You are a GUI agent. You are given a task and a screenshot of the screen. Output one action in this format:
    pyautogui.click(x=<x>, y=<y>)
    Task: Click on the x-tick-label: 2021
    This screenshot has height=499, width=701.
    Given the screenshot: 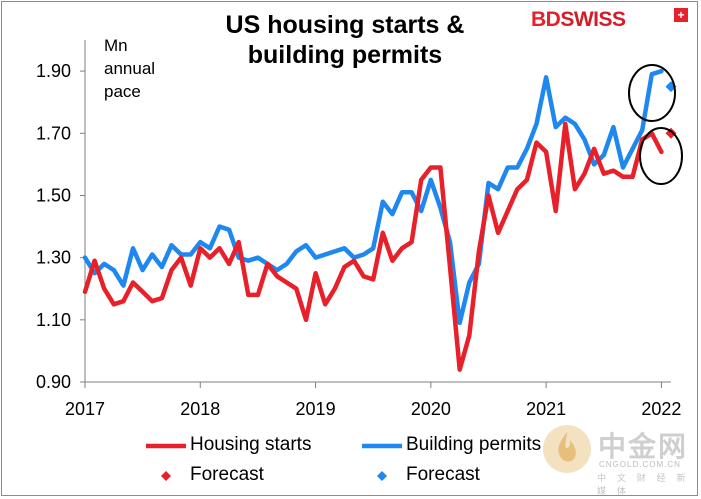 What is the action you would take?
    pyautogui.click(x=546, y=409)
    